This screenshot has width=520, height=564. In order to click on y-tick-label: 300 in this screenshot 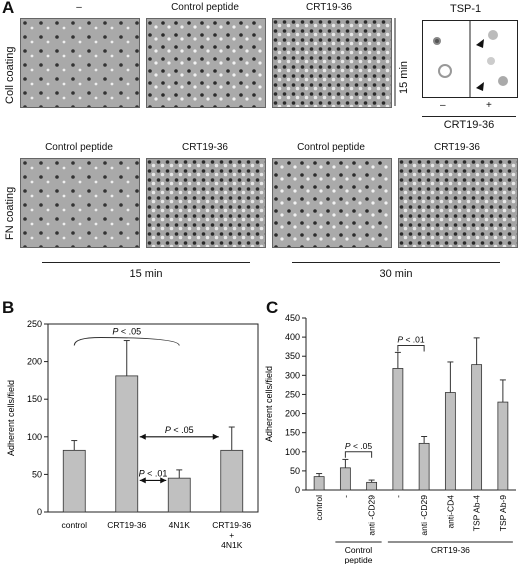, I will do `click(292, 375)`.